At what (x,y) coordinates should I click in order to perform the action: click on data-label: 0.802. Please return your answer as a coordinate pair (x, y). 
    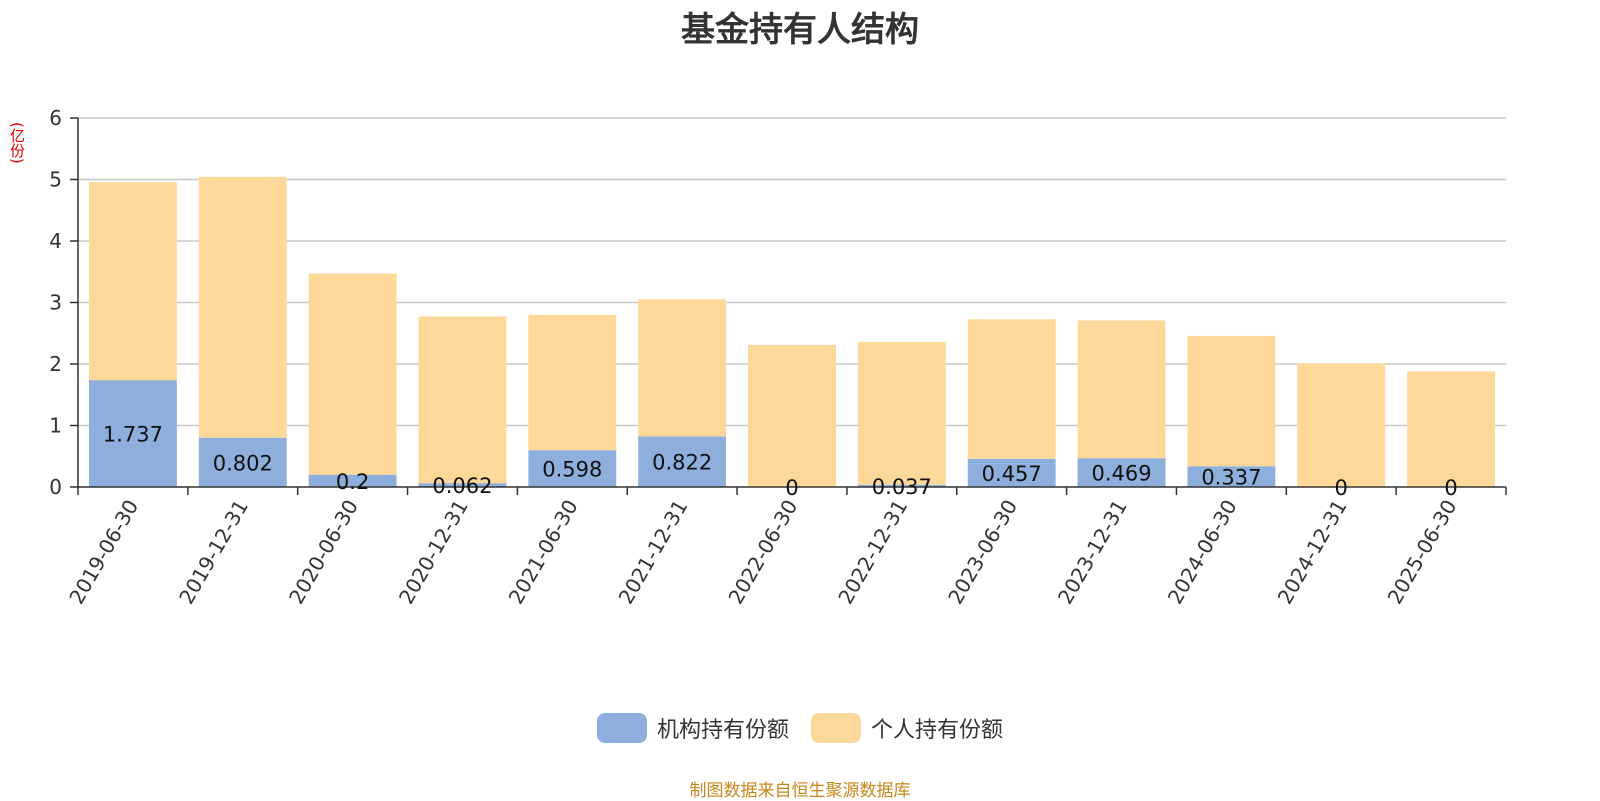
    Looking at the image, I should click on (243, 463).